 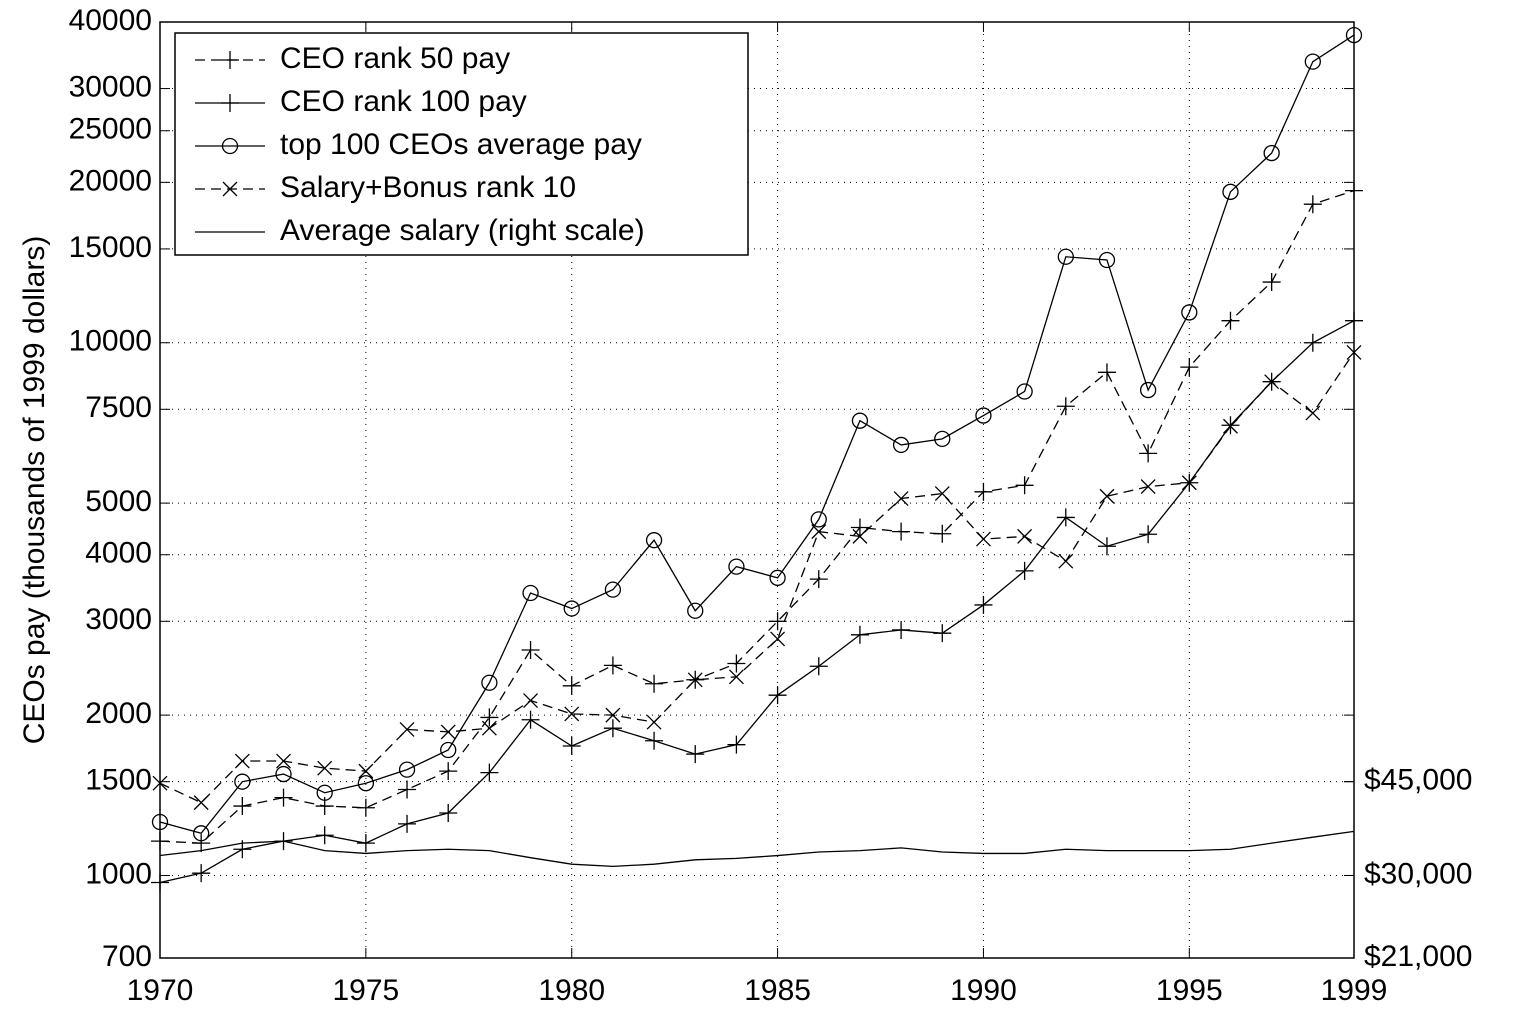 What do you see at coordinates (365, 990) in the screenshot?
I see `x-tick-label: 1975` at bounding box center [365, 990].